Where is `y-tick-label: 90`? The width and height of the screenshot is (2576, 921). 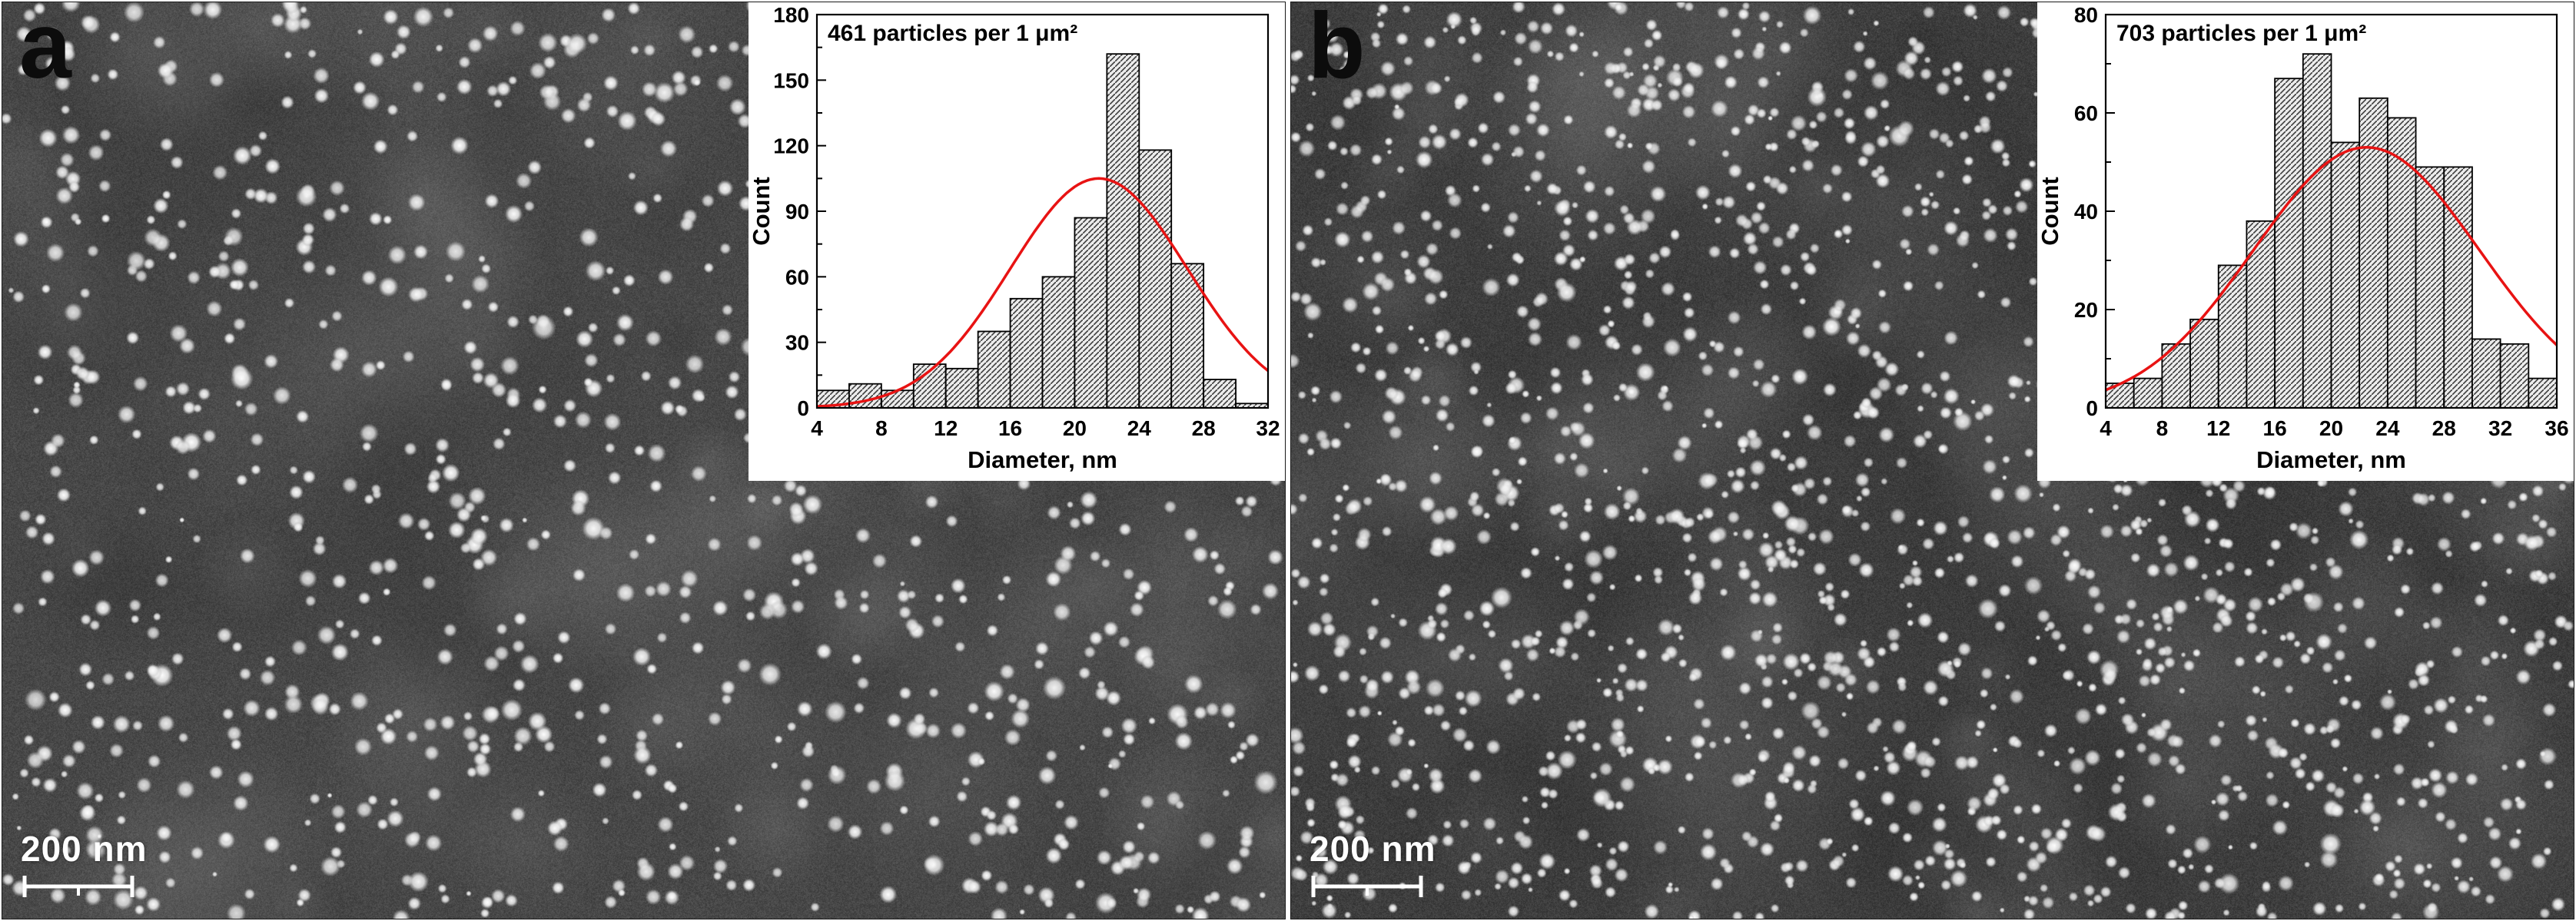 y-tick-label: 90 is located at coordinates (797, 212).